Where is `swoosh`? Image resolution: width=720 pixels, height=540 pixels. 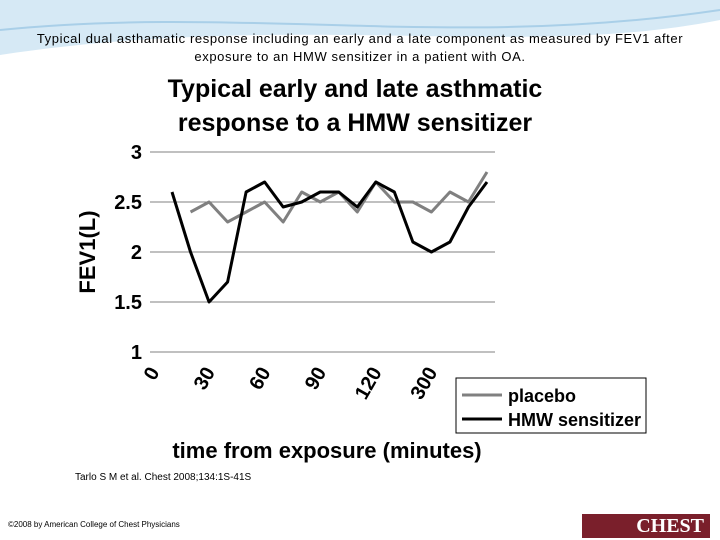 swoosh is located at coordinates (360, 27).